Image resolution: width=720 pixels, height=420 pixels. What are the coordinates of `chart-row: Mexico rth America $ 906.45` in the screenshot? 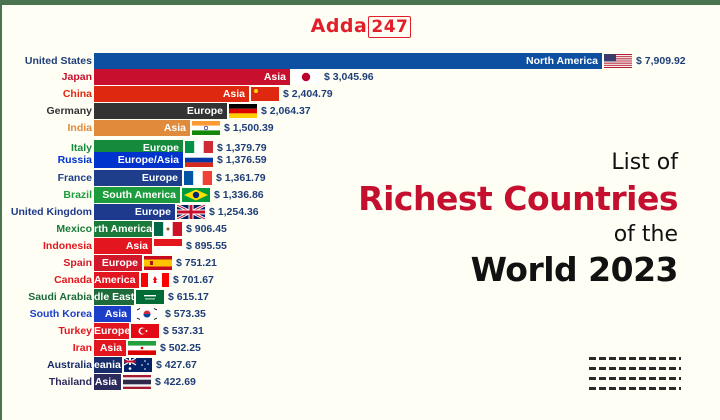 It's located at (361, 229).